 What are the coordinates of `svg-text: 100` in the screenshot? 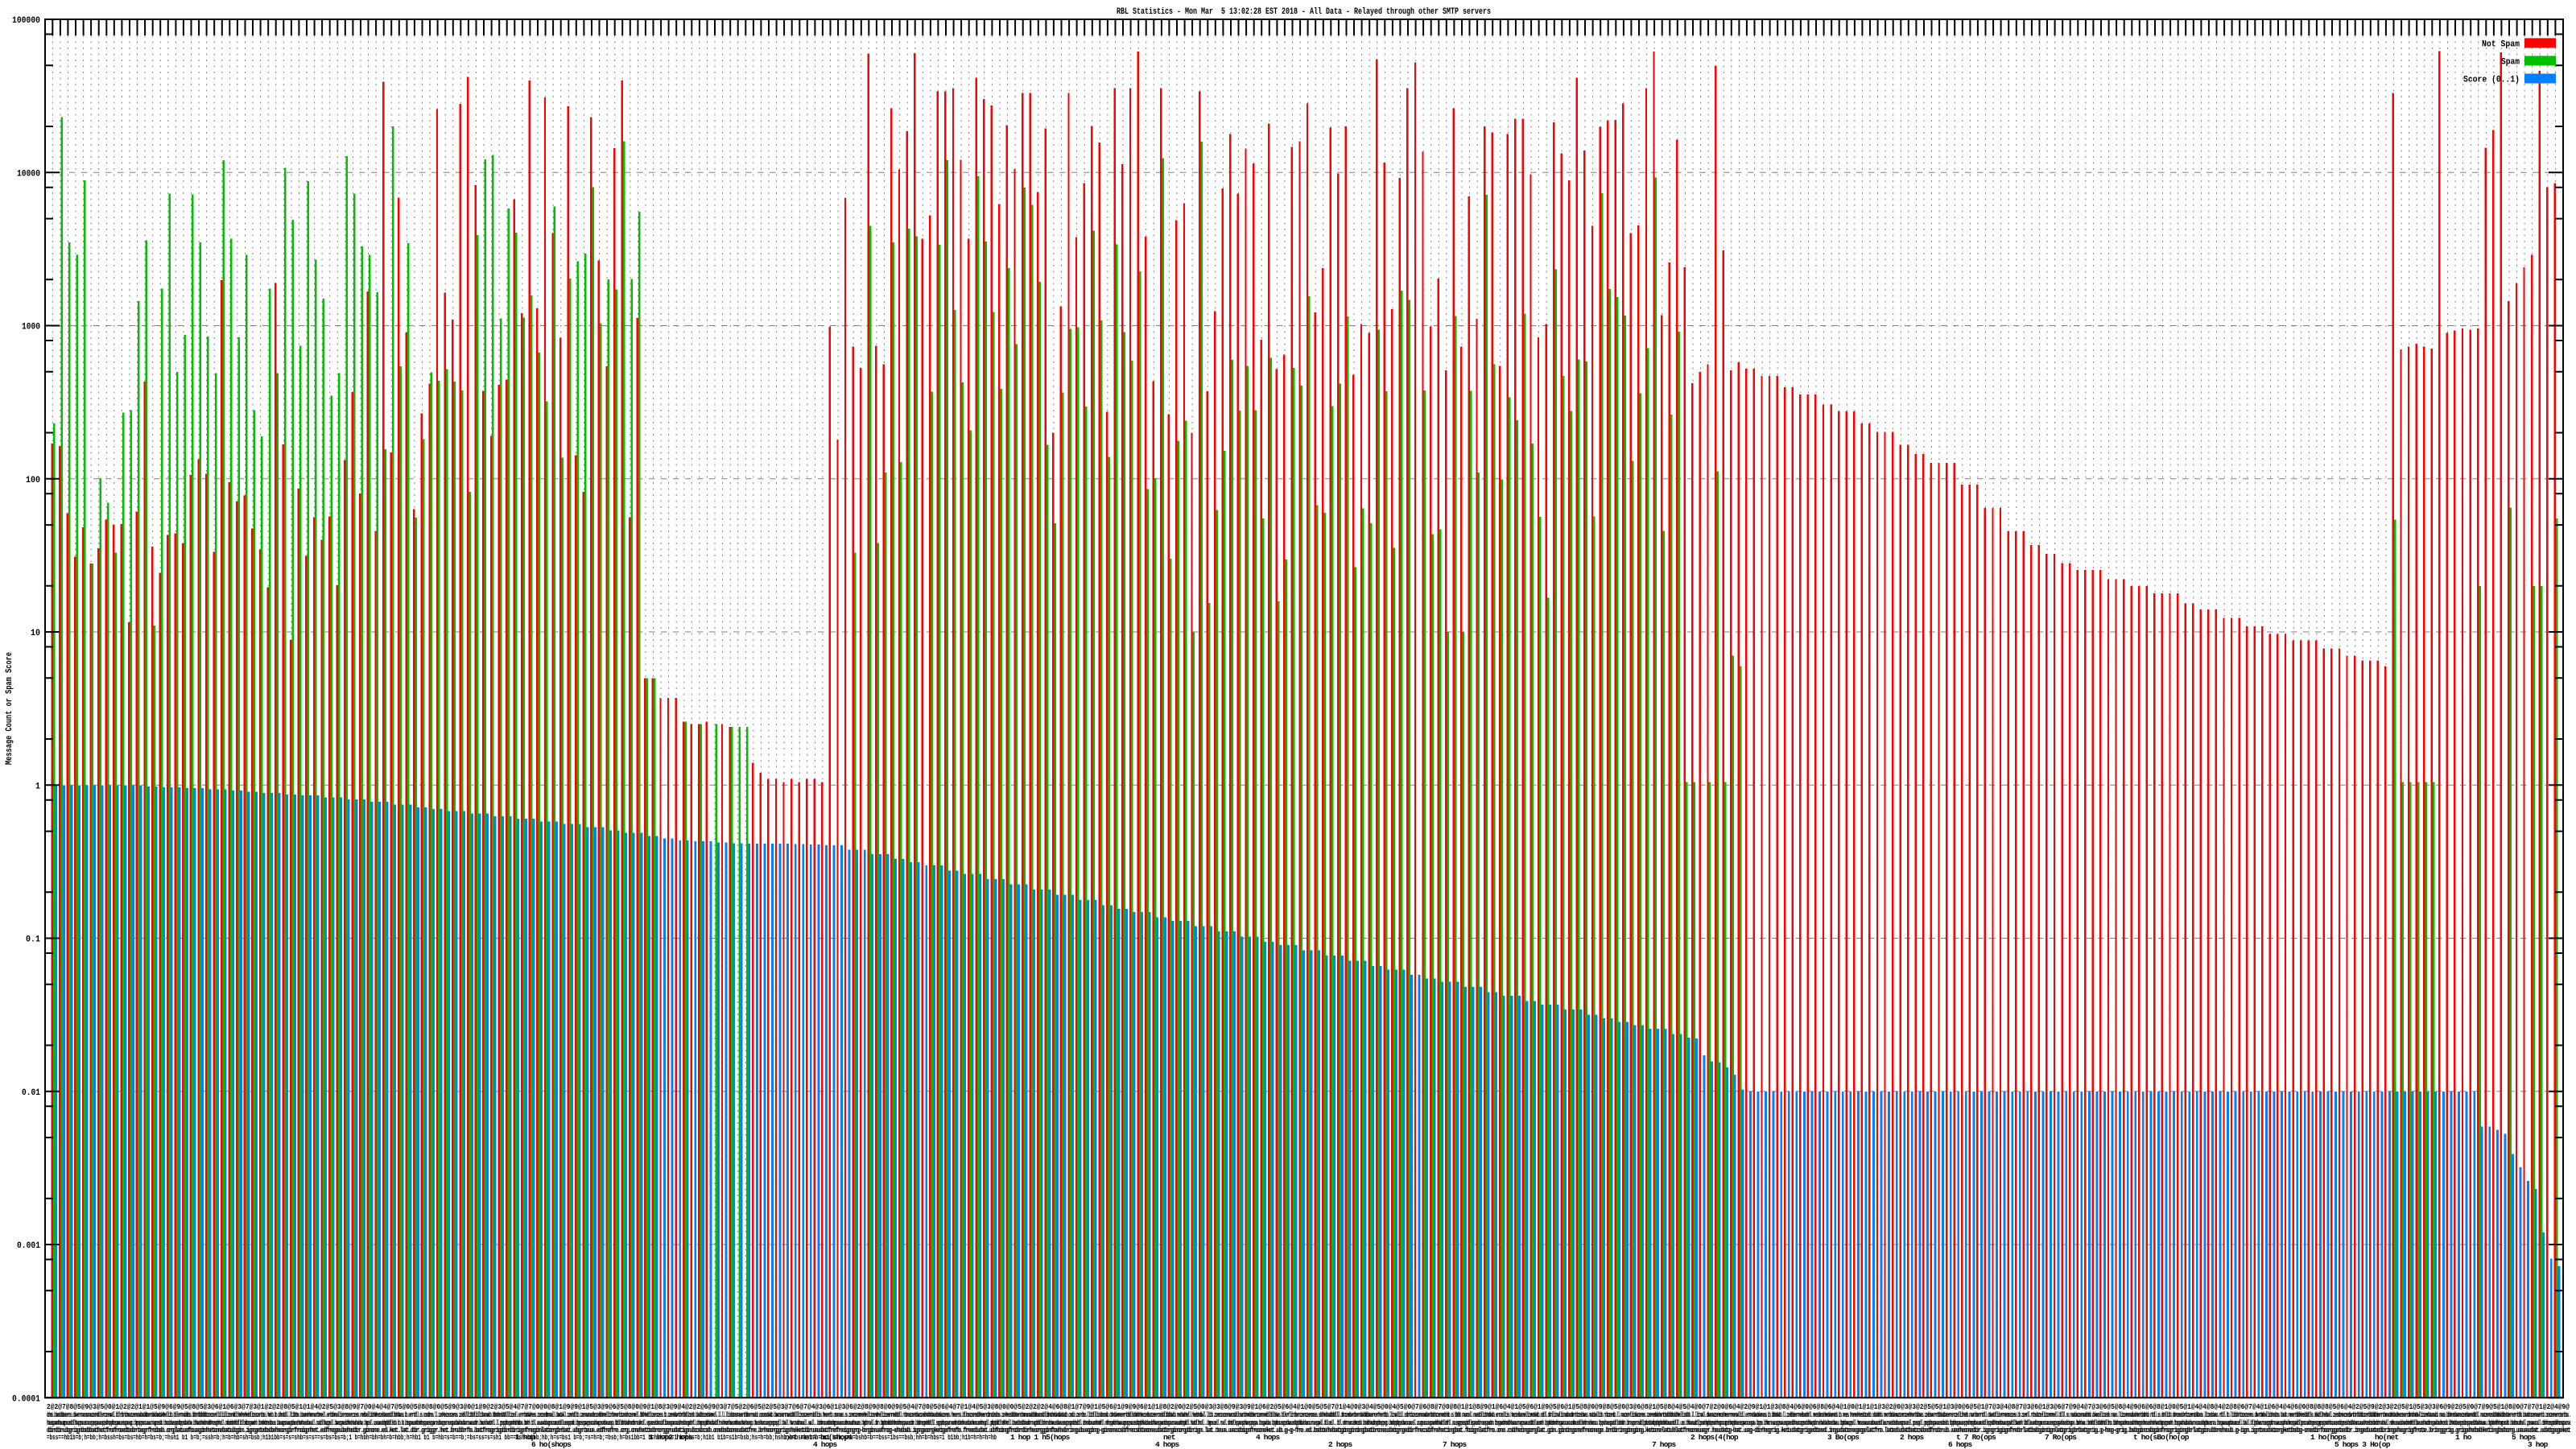 It's located at (33, 480).